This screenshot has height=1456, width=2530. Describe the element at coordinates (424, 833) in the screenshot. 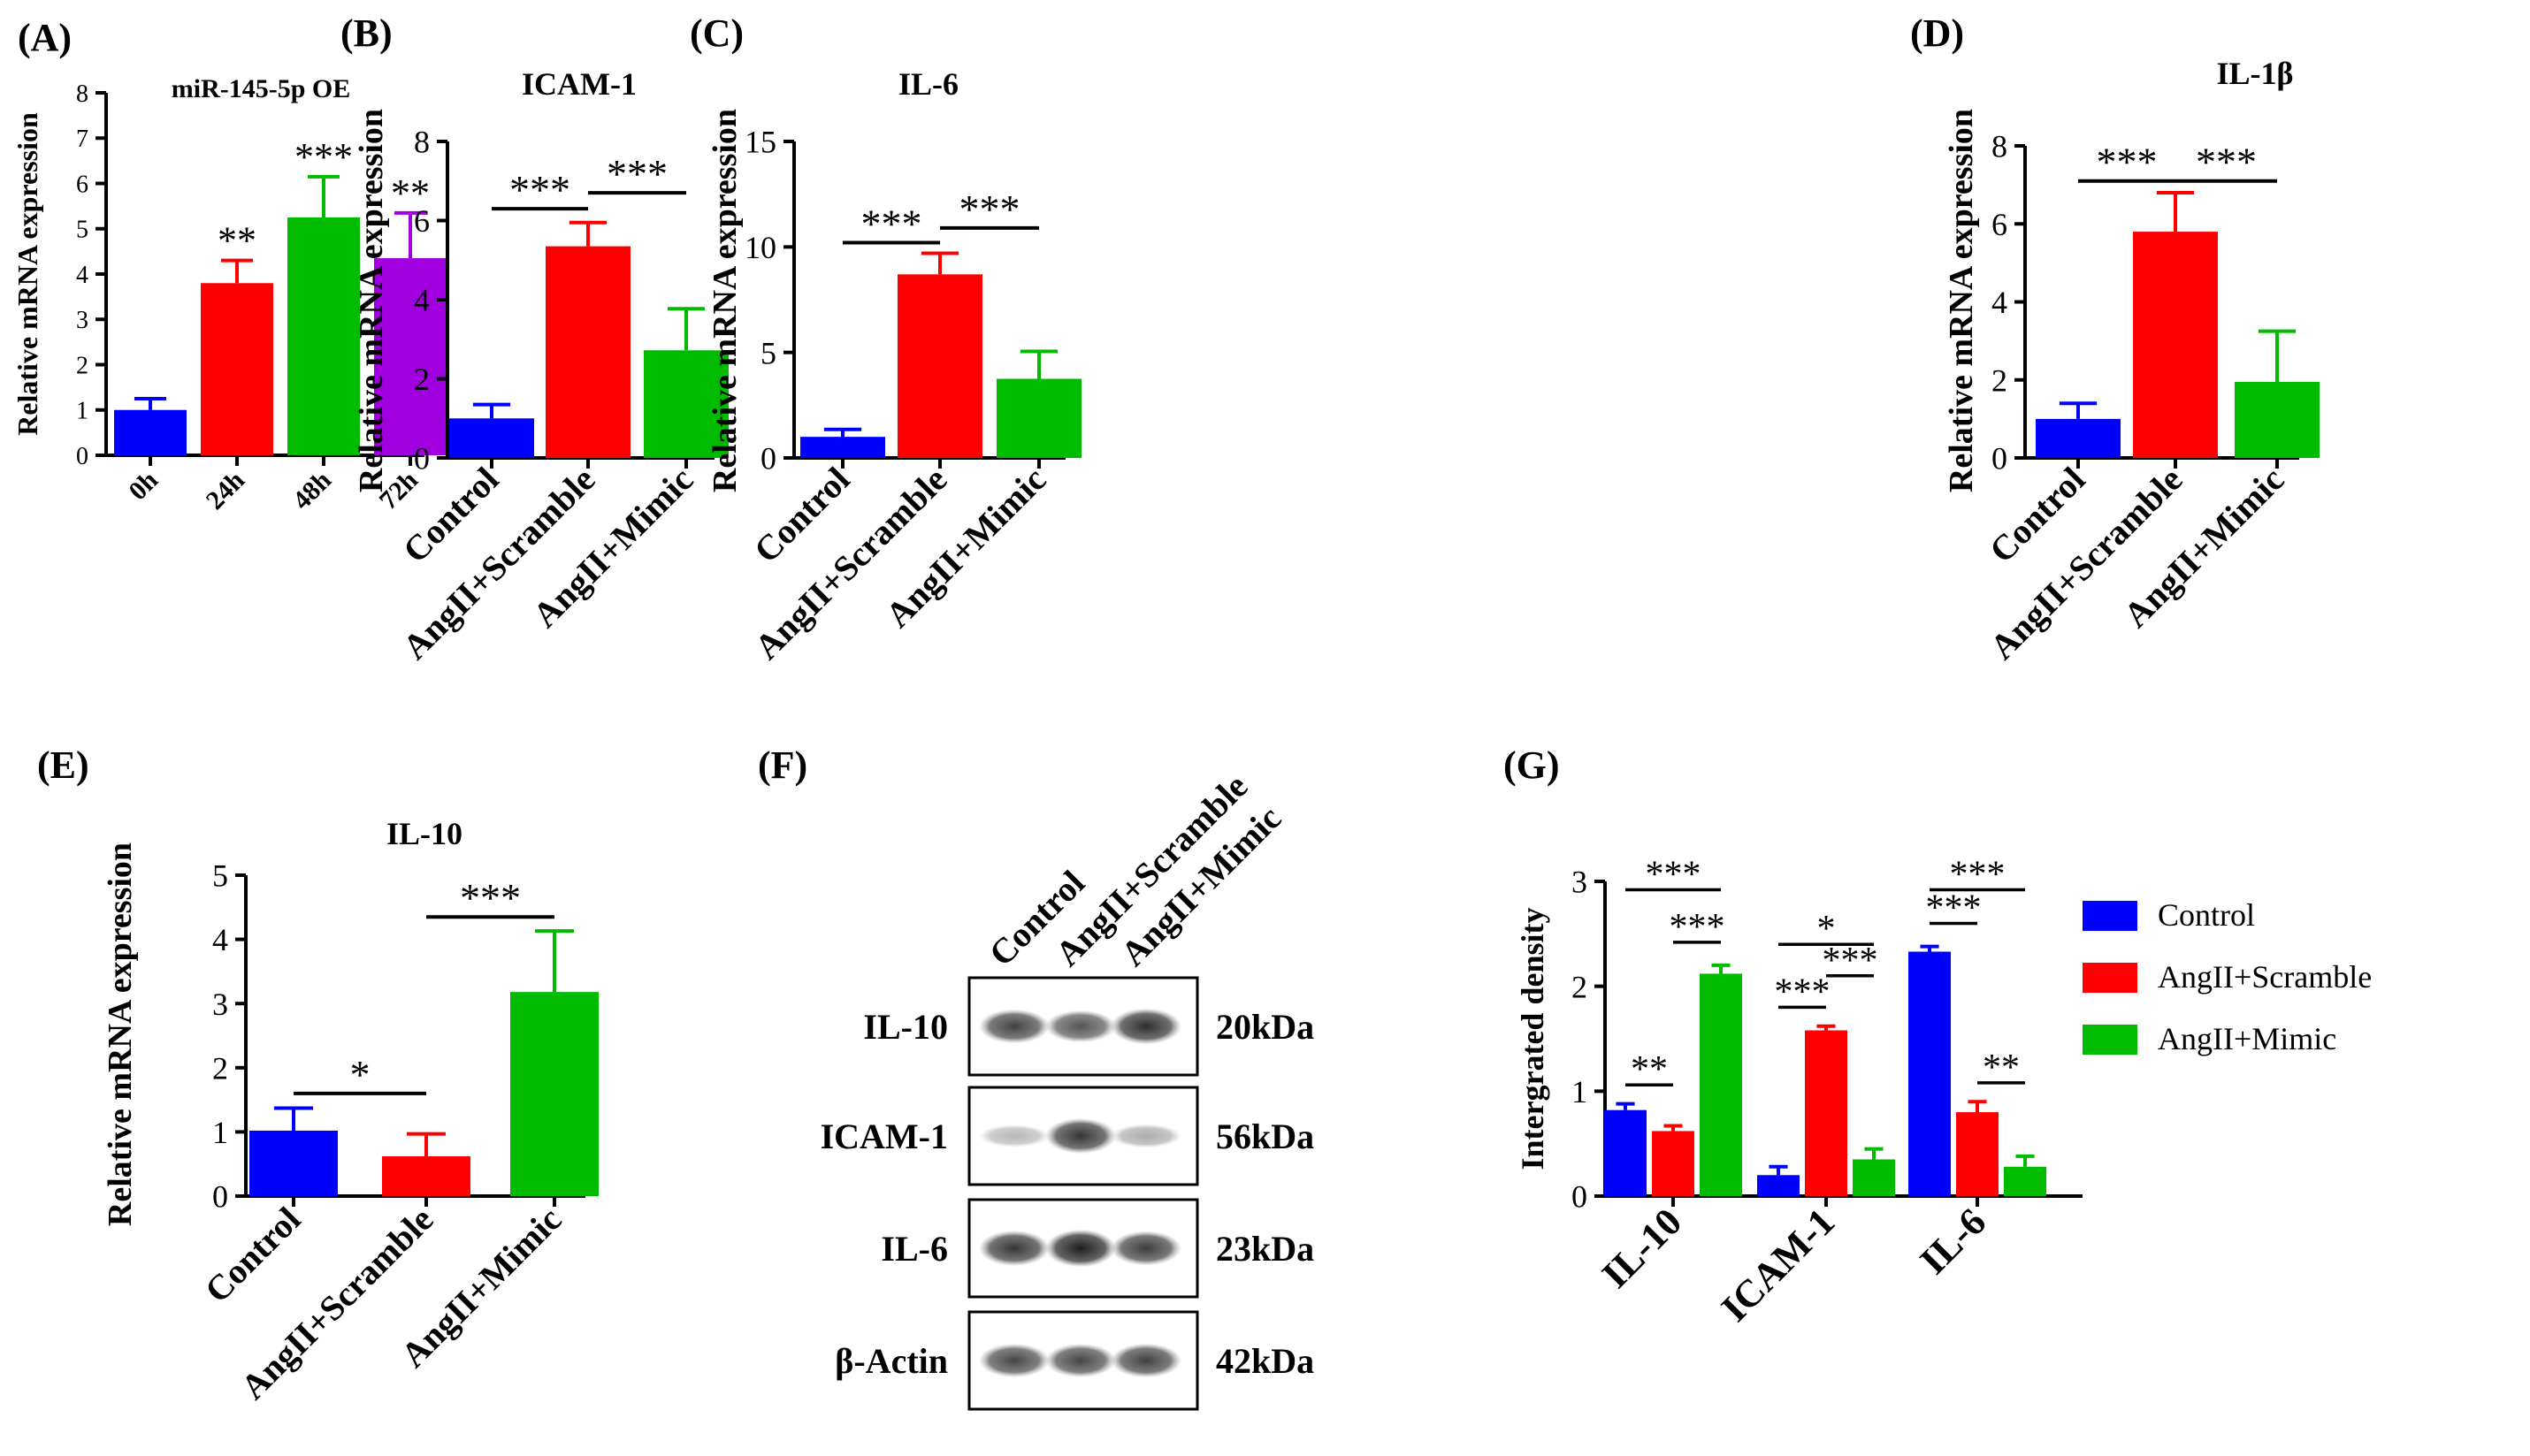

I see `chart-title: IL-10` at that location.